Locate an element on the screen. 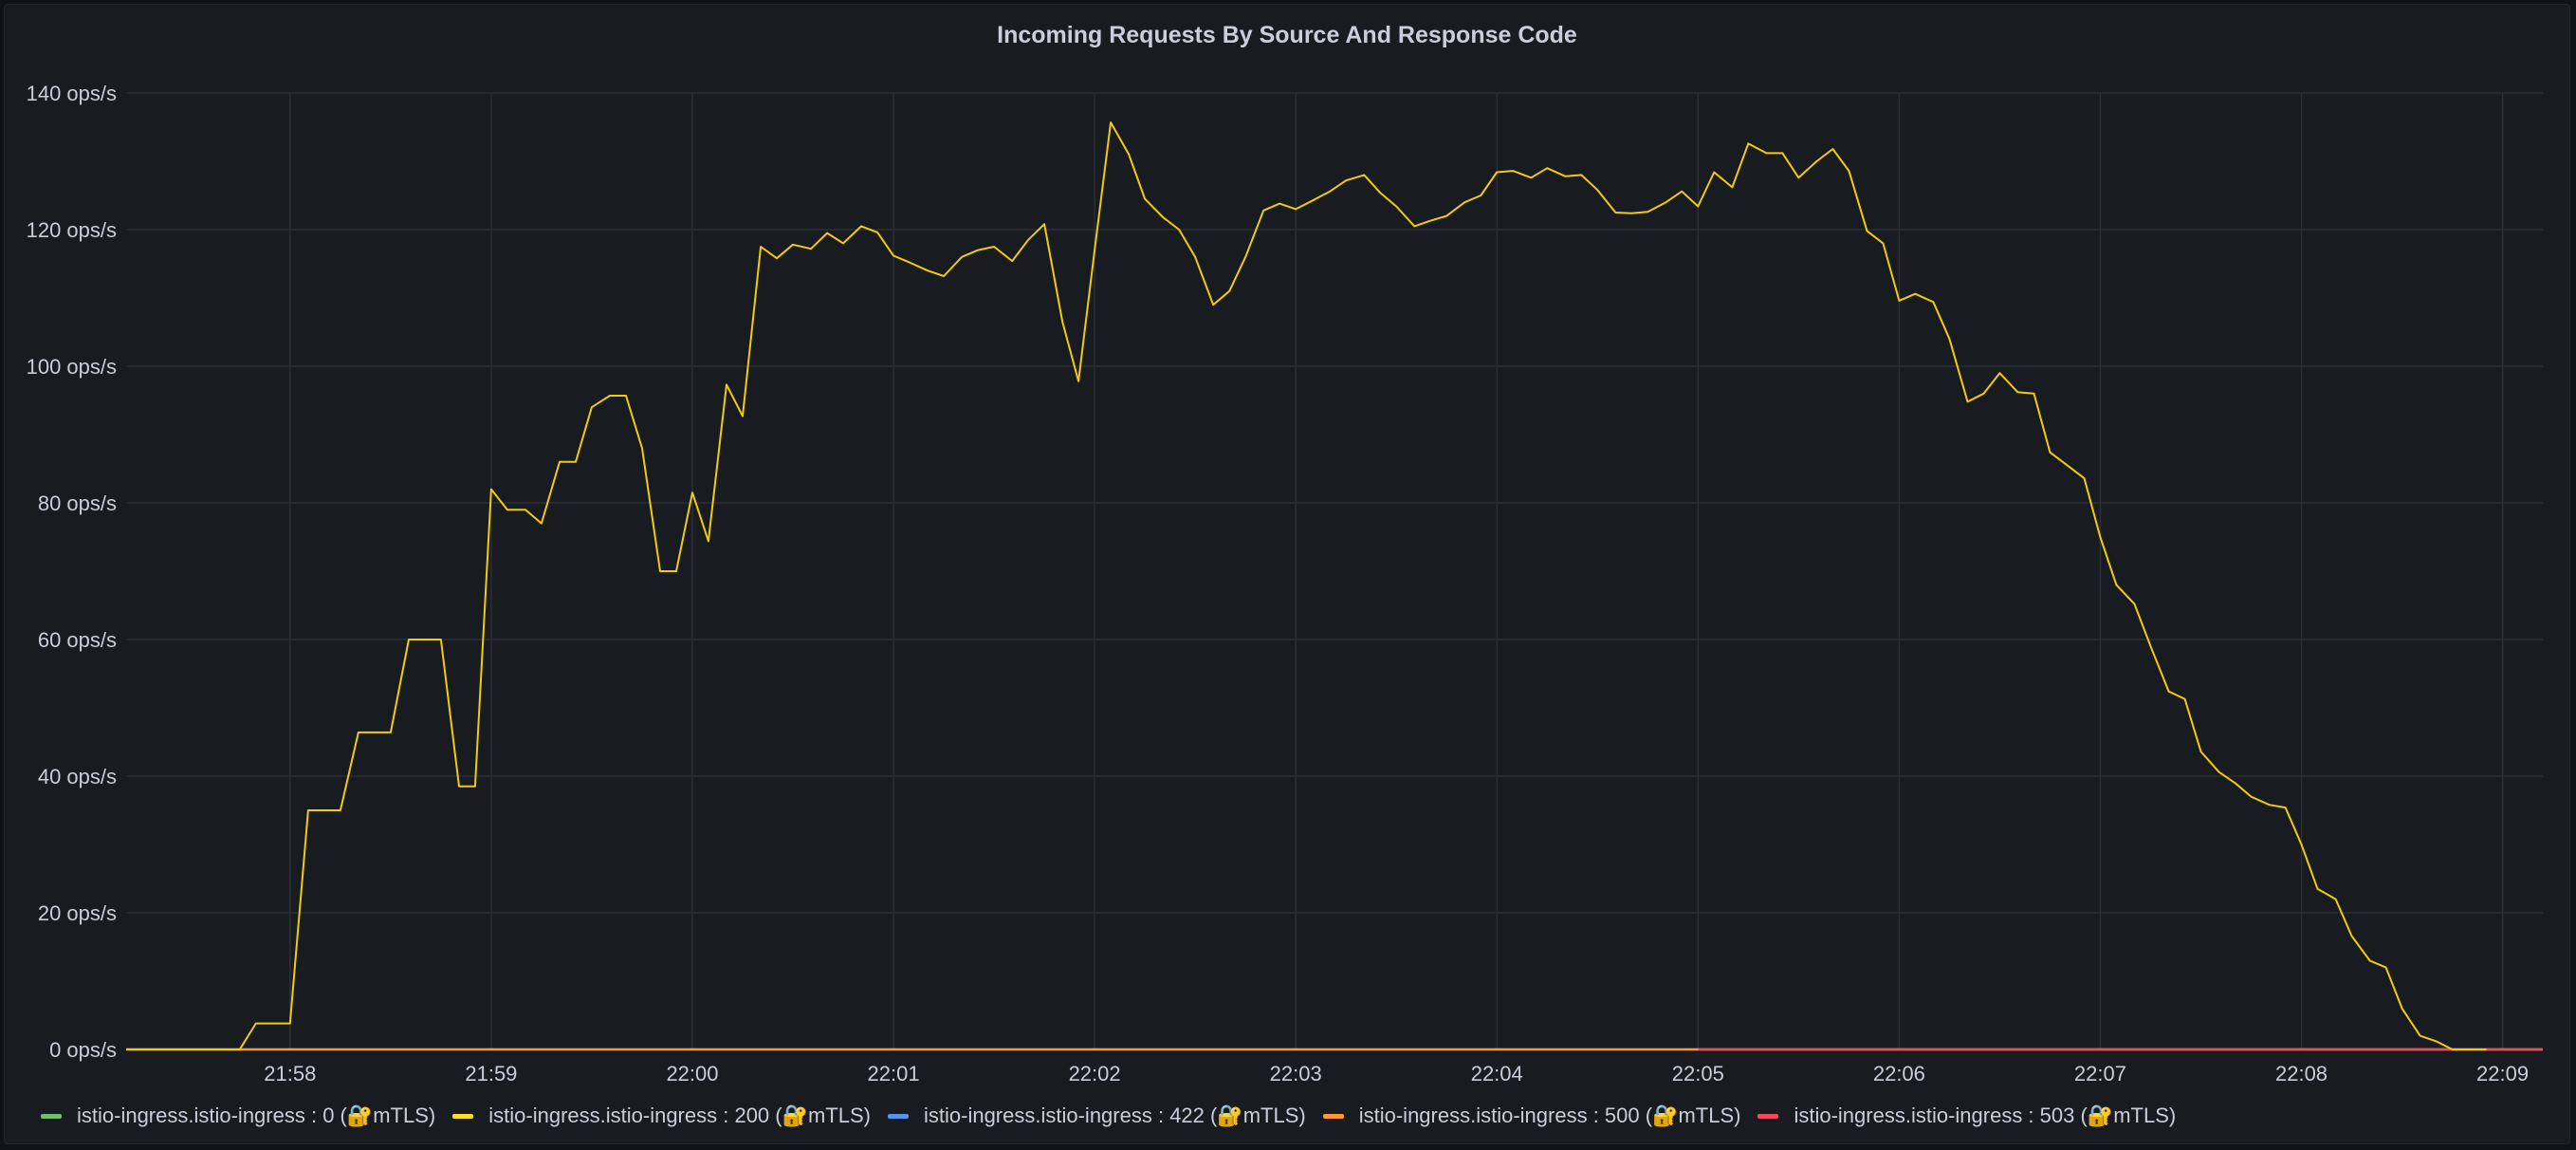 The height and width of the screenshot is (1150, 2576). x-tick-label: 22:03 is located at coordinates (1296, 1073).